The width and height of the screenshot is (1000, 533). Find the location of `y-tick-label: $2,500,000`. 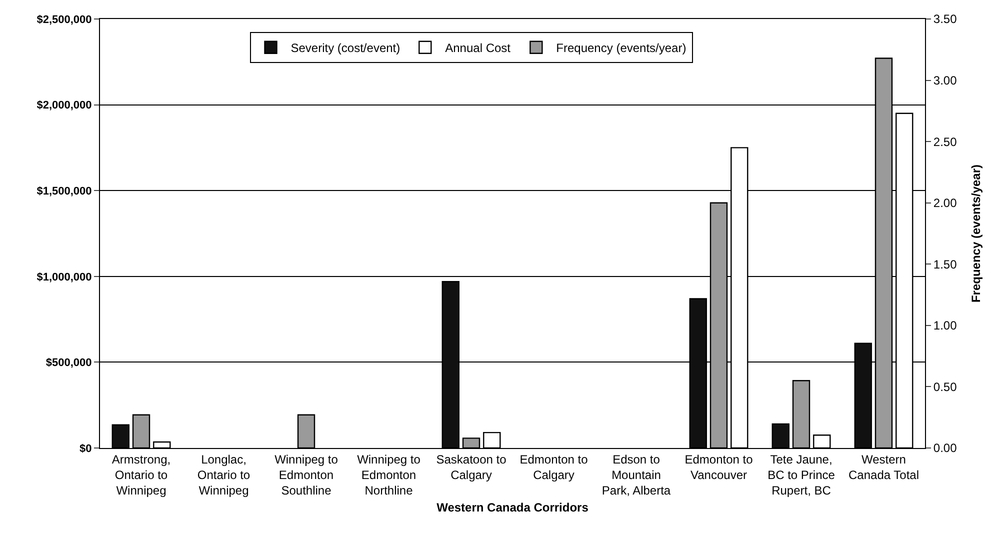

y-tick-label: $2,500,000 is located at coordinates (64, 20).